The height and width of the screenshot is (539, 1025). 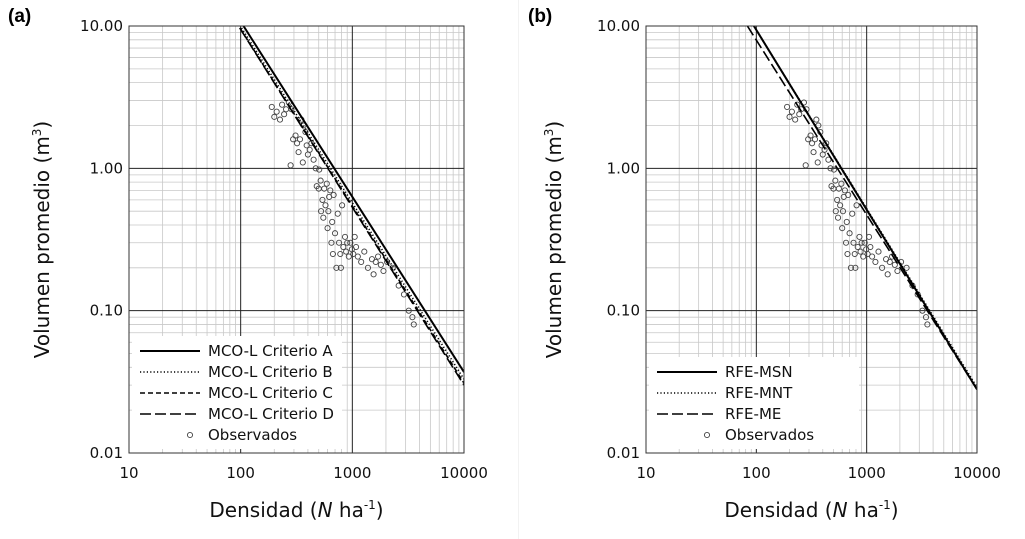 I want to click on legend: RFE-MSN RFE-MNT RFE-ME Observados, so click(x=754, y=403).